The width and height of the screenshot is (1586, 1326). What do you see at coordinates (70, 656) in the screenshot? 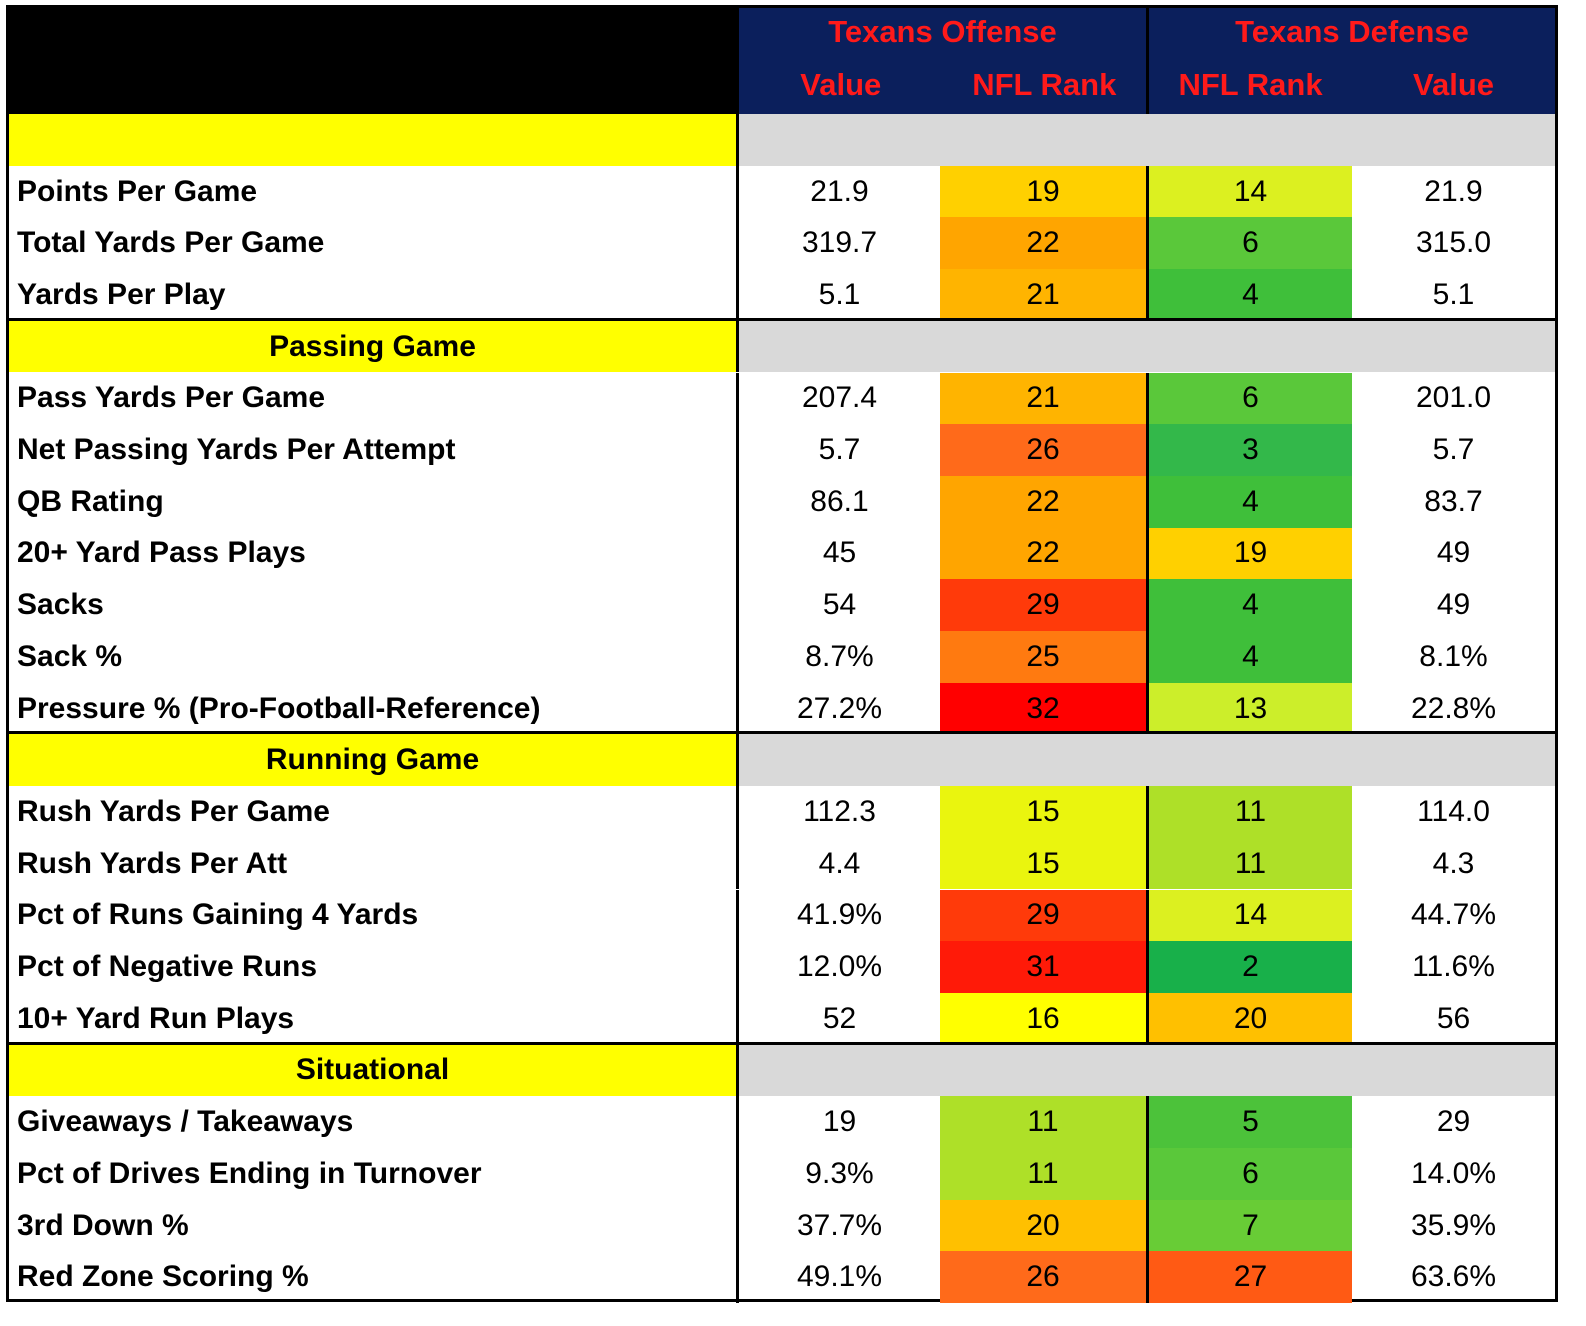
I see `stat-label: Sack %` at bounding box center [70, 656].